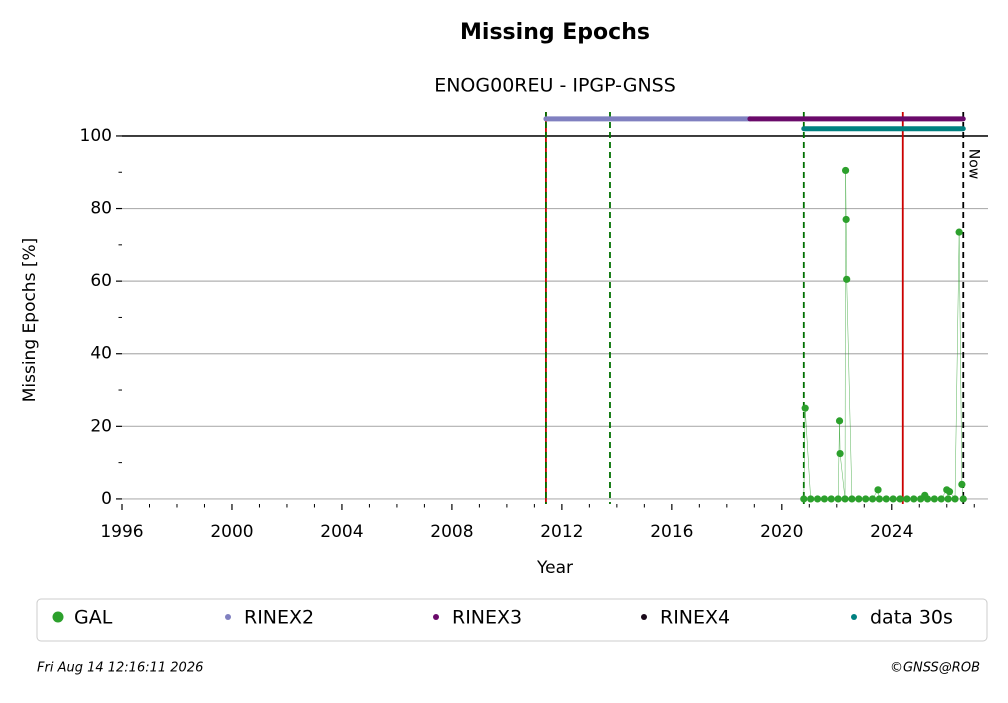 Image resolution: width=1008 pixels, height=703 pixels. Describe the element at coordinates (883, 335) in the screenshot. I see `series-line` at that location.